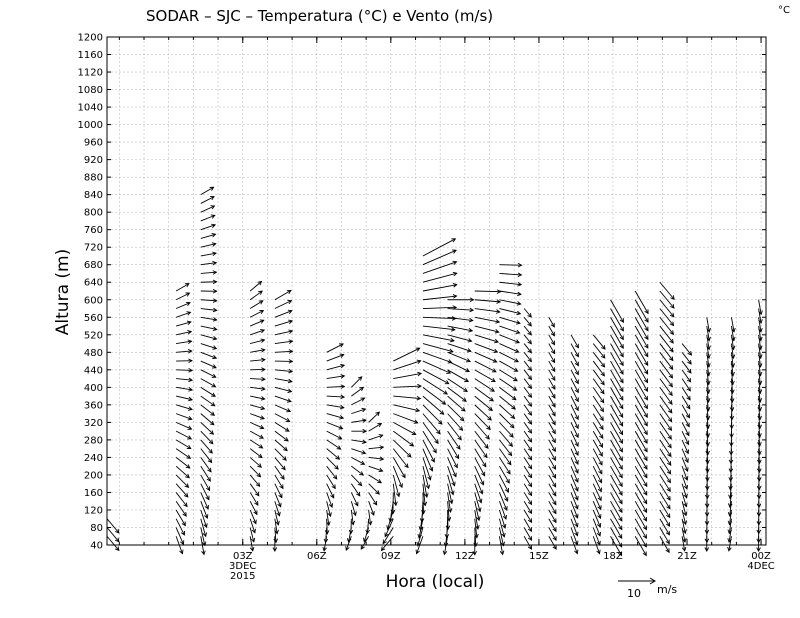 The height and width of the screenshot is (618, 800). I want to click on y-tick-label: 1080, so click(90, 90).